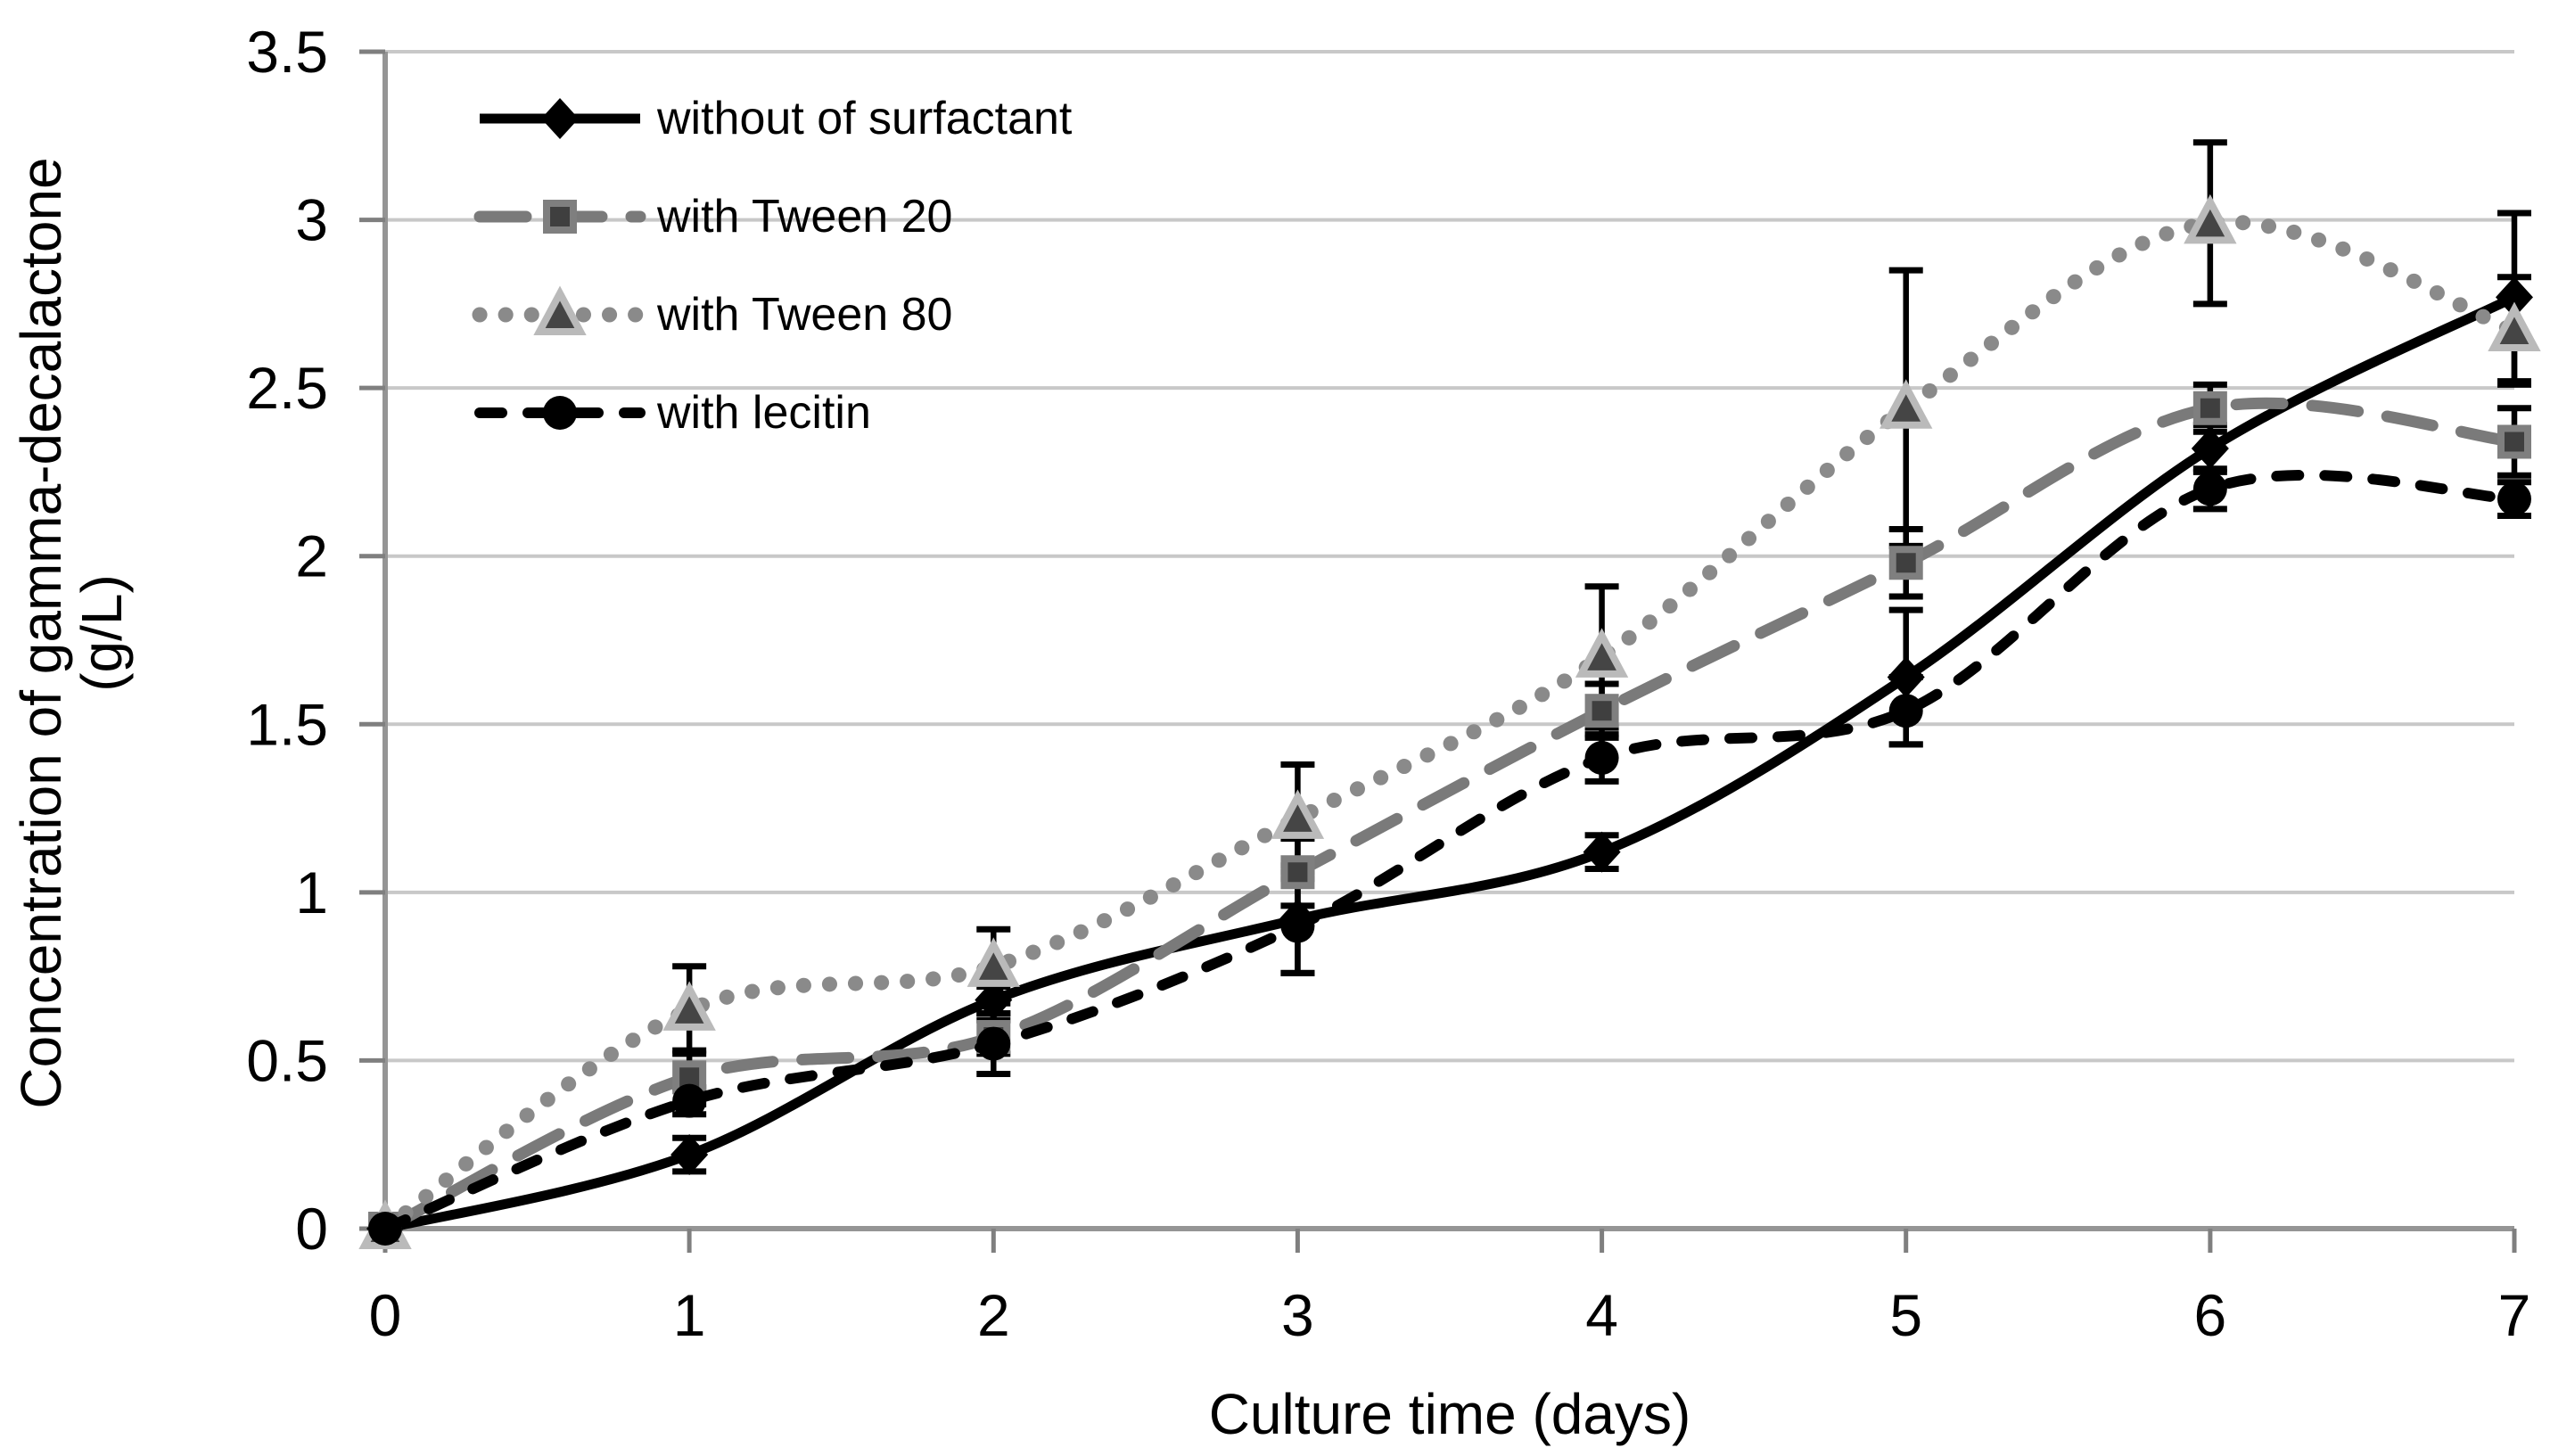 This screenshot has height=1456, width=2550. I want to click on legend-label-without-of-surfactant: without of surfactant, so click(864, 119).